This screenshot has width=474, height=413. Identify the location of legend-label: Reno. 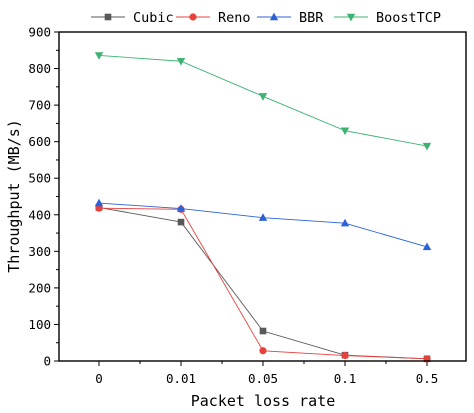
(234, 18).